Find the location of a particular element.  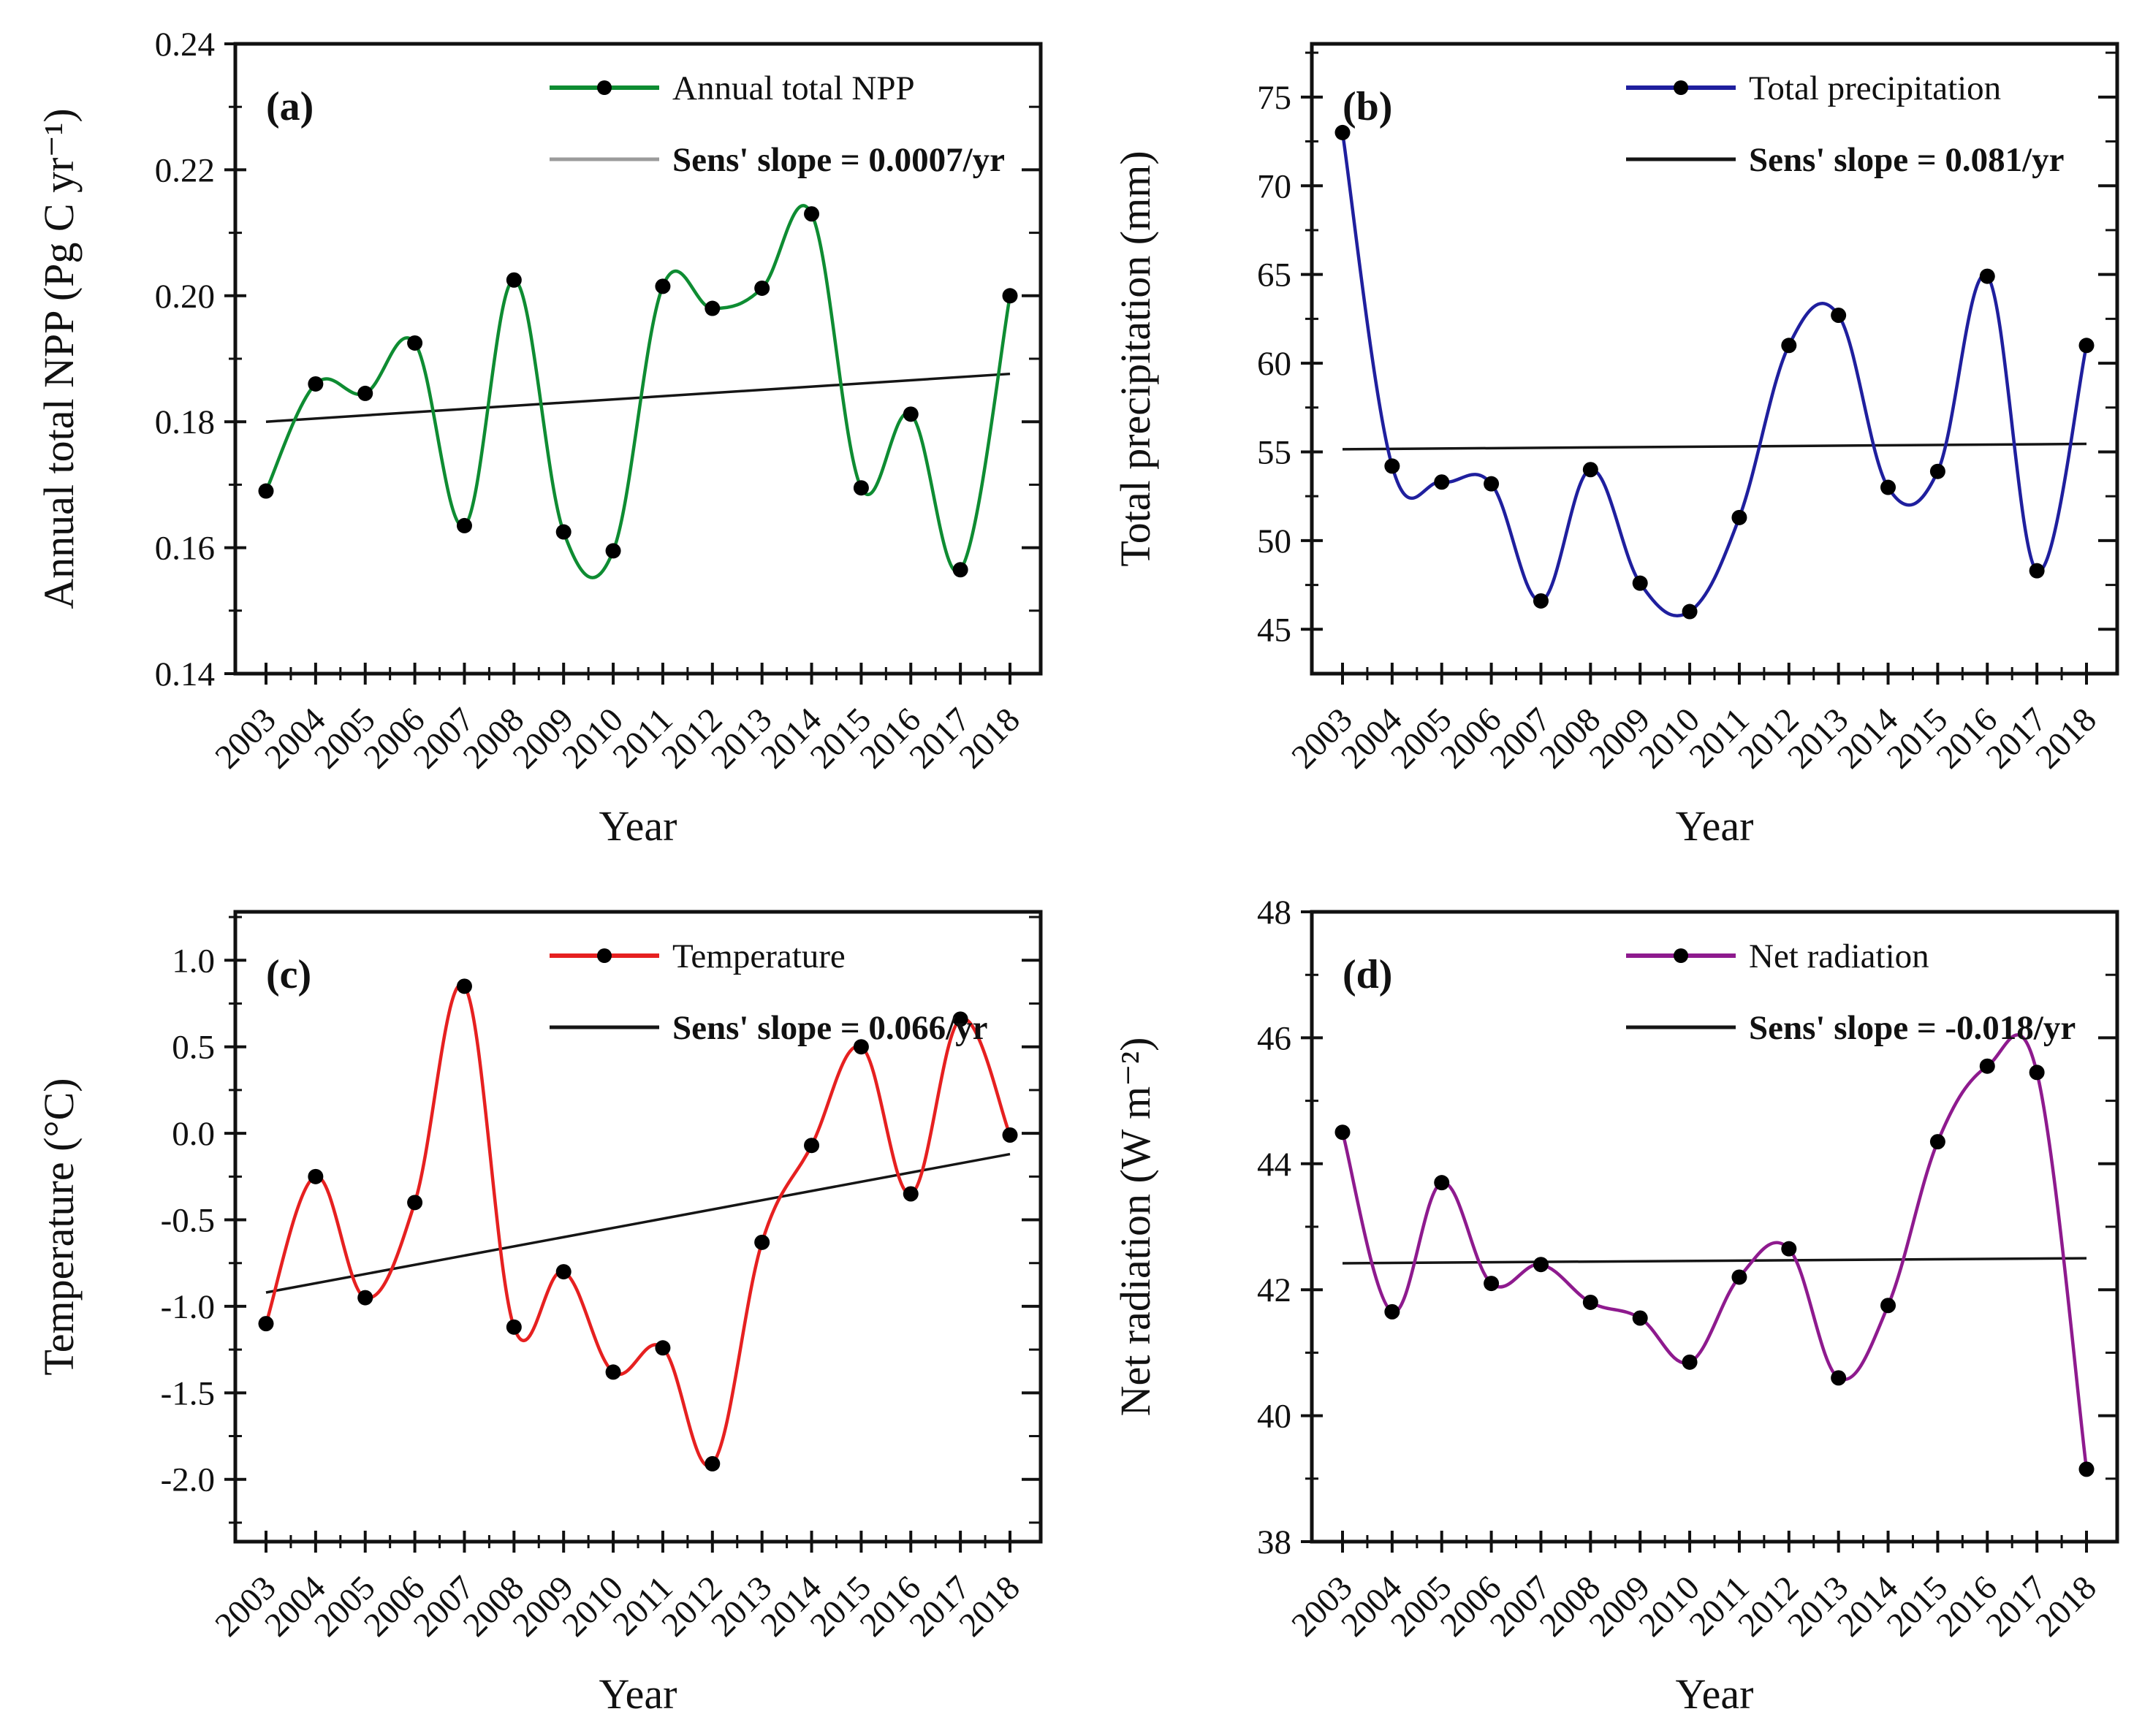

panel-label: (d) is located at coordinates (1367, 974).